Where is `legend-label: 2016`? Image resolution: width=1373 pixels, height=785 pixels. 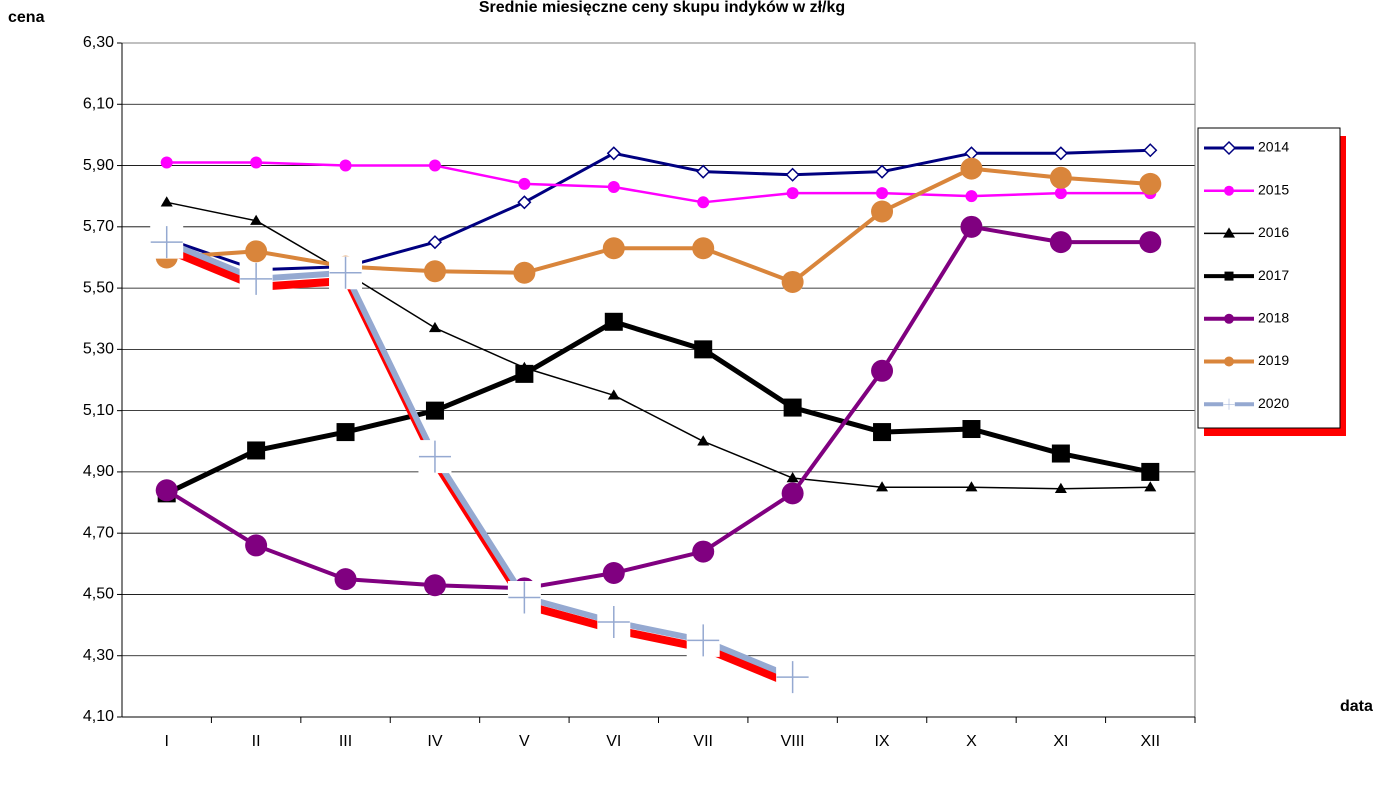
legend-label: 2016 is located at coordinates (1273, 232).